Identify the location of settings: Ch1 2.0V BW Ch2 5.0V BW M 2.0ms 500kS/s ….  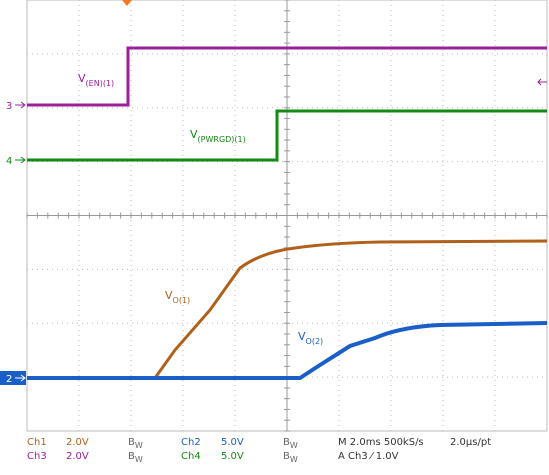
(259, 450).